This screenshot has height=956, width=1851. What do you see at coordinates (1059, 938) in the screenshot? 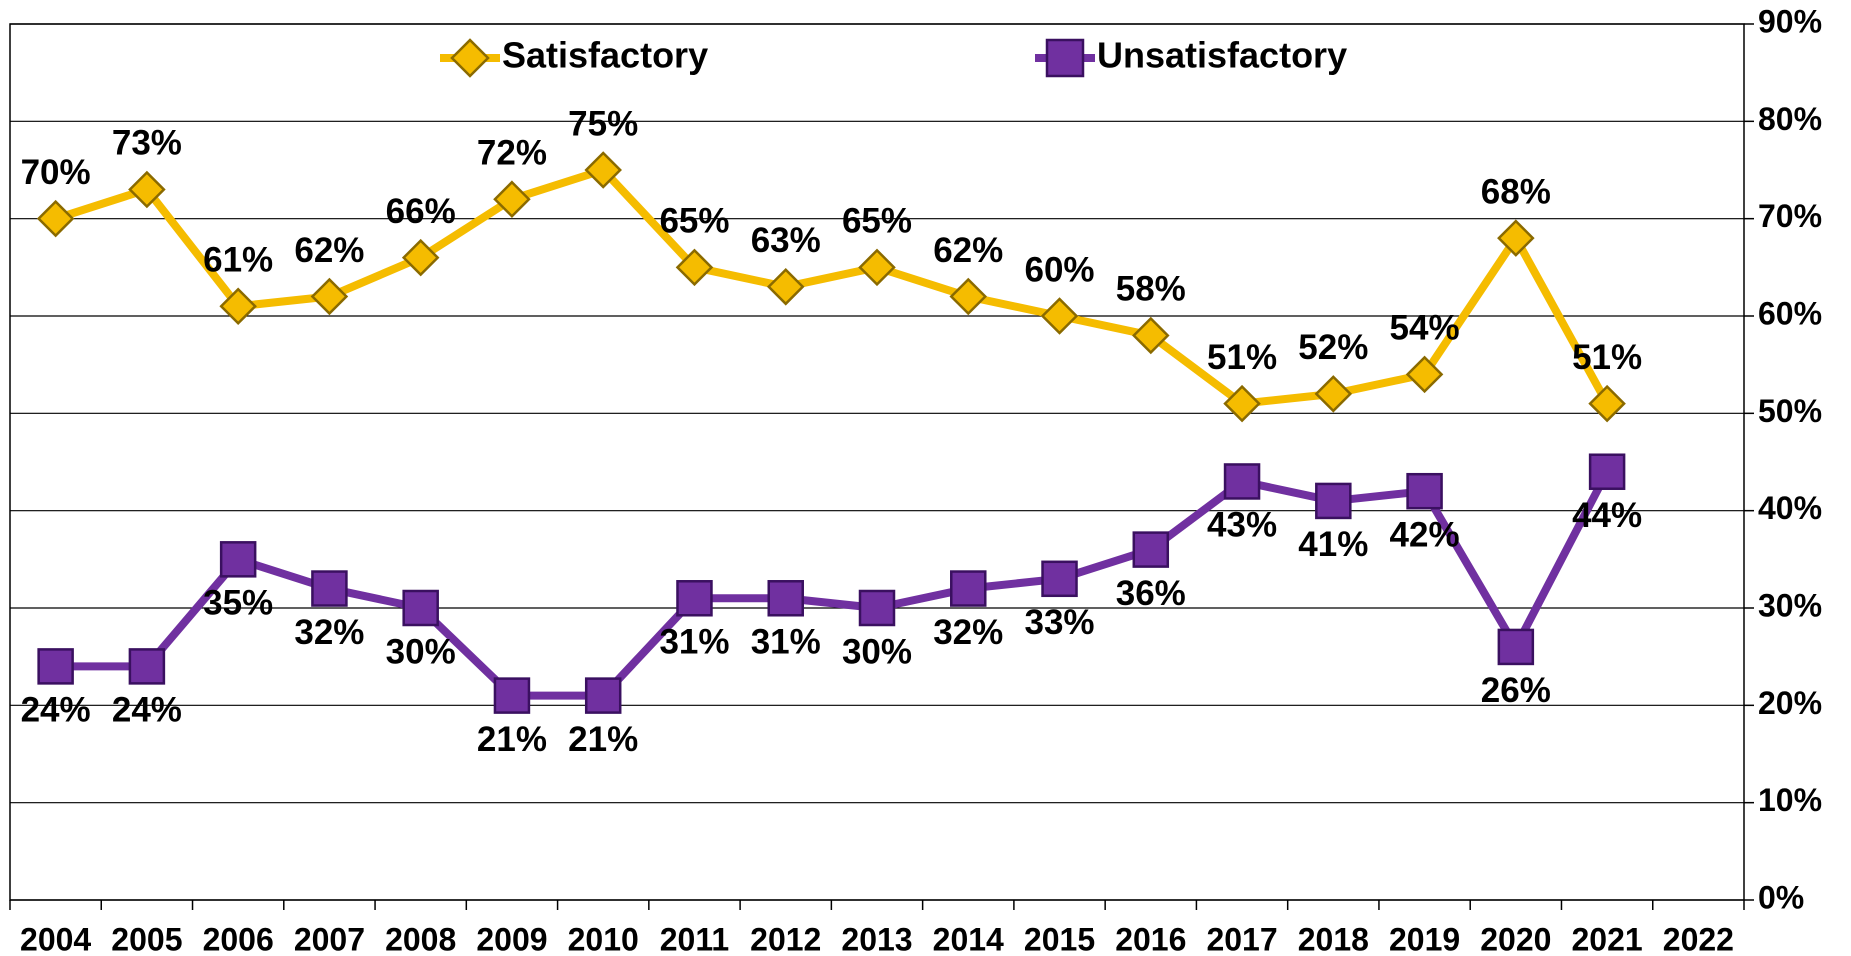
I see `x-tick-label: 2015` at bounding box center [1059, 938].